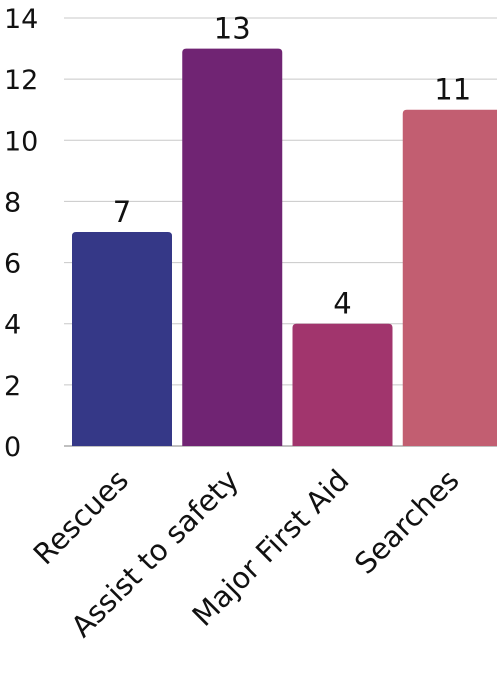 The width and height of the screenshot is (497, 684). I want to click on y-axis: 0 2 4 6 8 10 12 14, so click(21, 233).